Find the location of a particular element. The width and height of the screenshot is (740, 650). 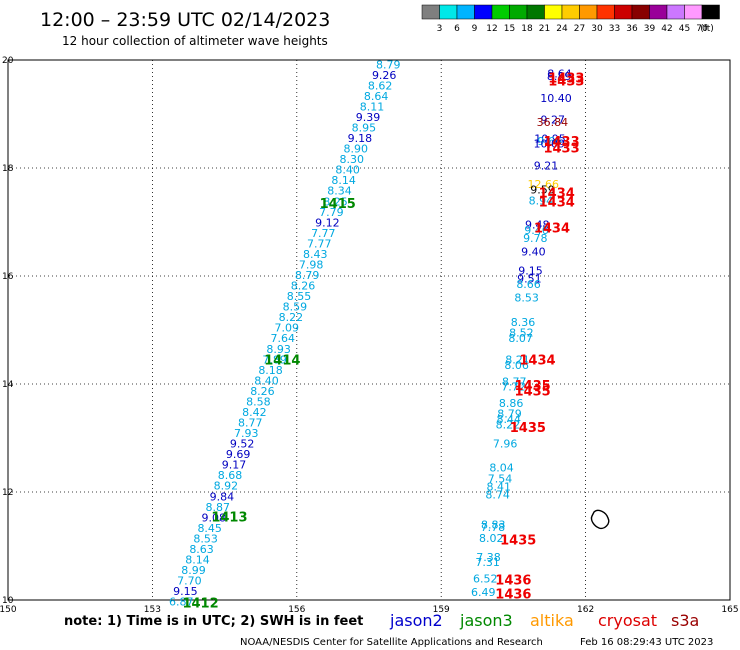

satellite-legend-jason2: jason2 is located at coordinates (416, 620).